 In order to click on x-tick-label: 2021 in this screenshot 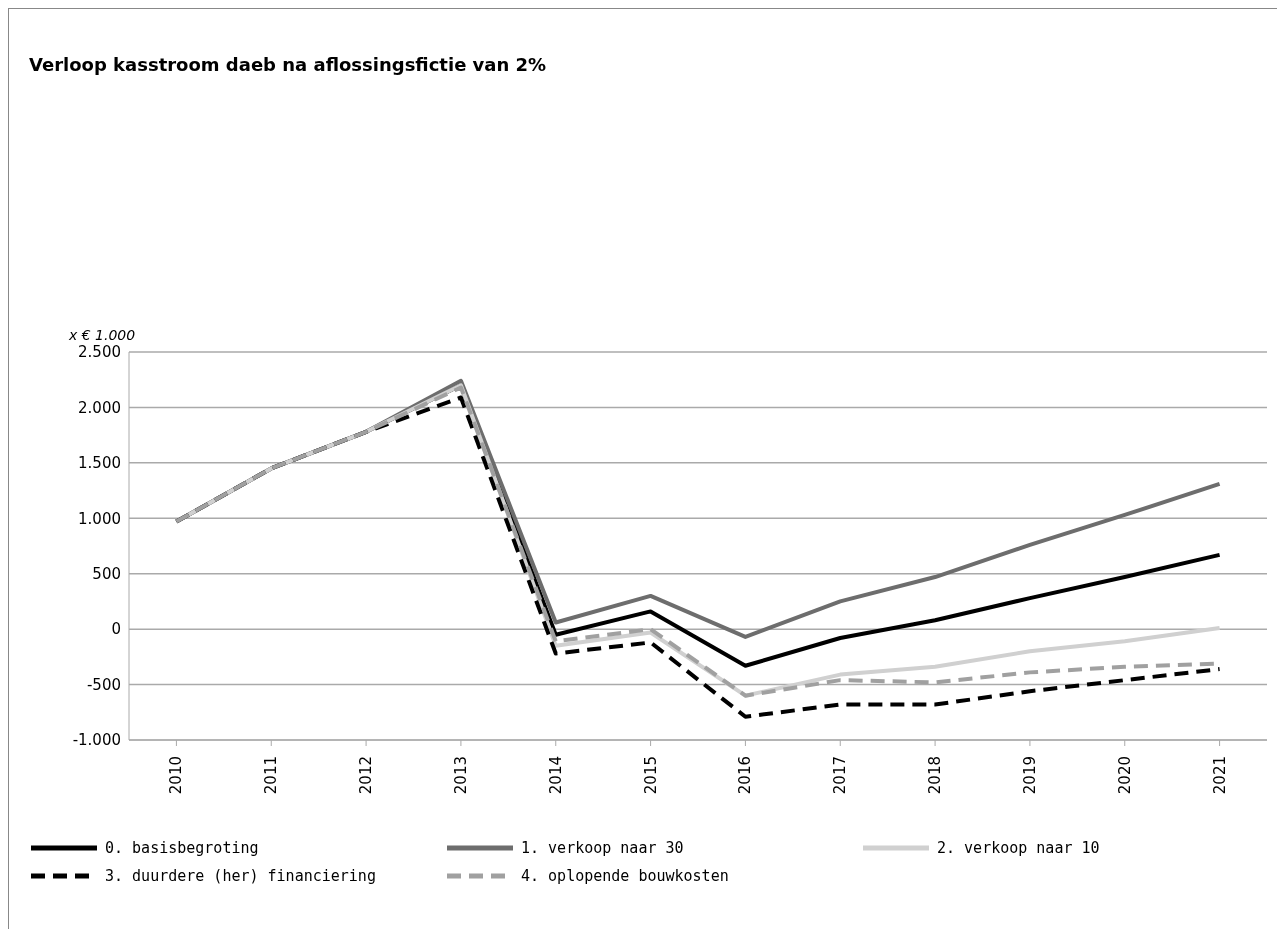, I will do `click(1219, 775)`.